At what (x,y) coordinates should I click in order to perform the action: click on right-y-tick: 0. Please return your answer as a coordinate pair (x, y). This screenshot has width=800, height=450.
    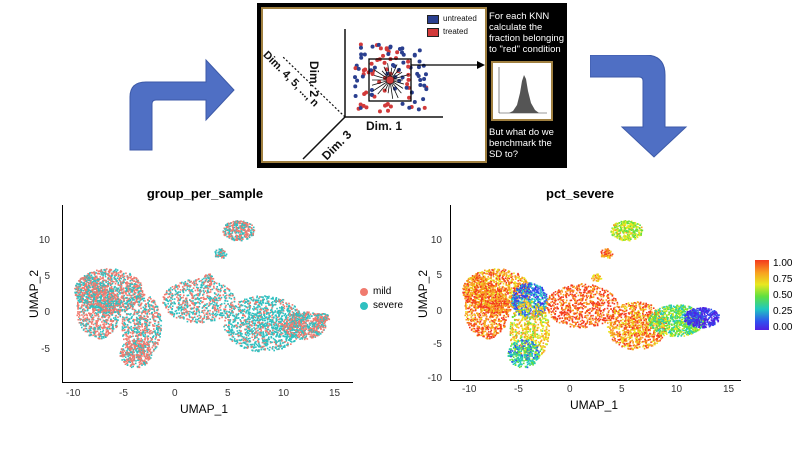
    Looking at the image, I should click on (439, 311).